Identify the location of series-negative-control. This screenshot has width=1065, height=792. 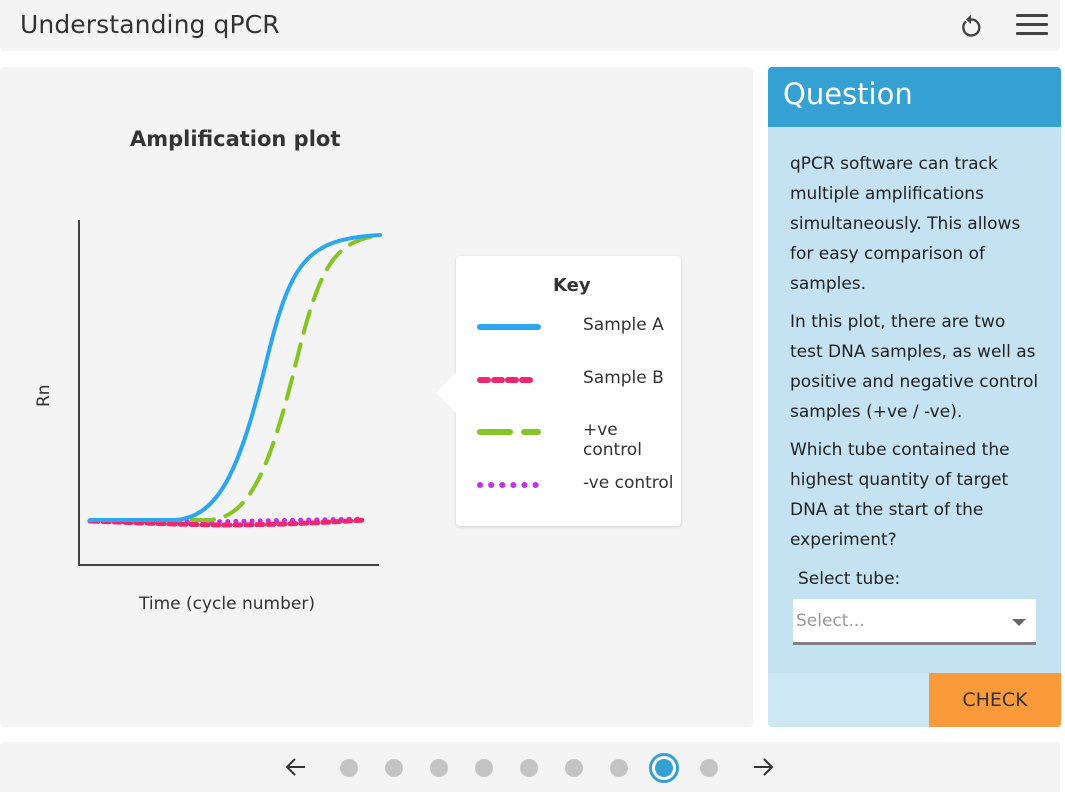
(227, 520).